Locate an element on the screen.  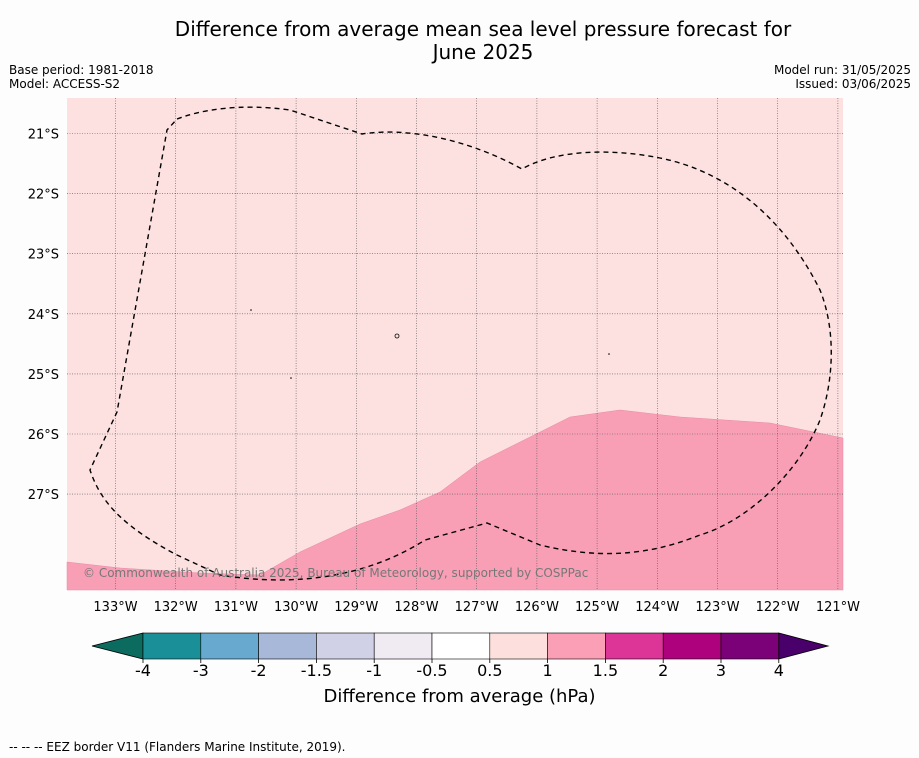
colorbar-extend-low is located at coordinates (117, 646).